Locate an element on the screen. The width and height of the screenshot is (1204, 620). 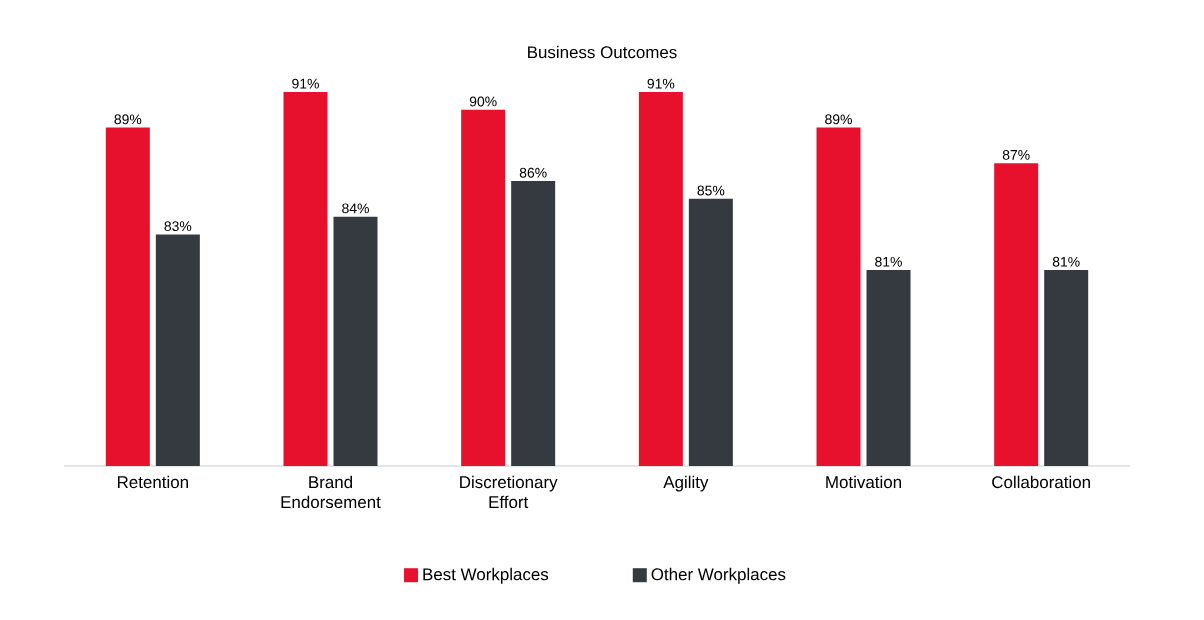
legend-label: Best Workplaces is located at coordinates (486, 575).